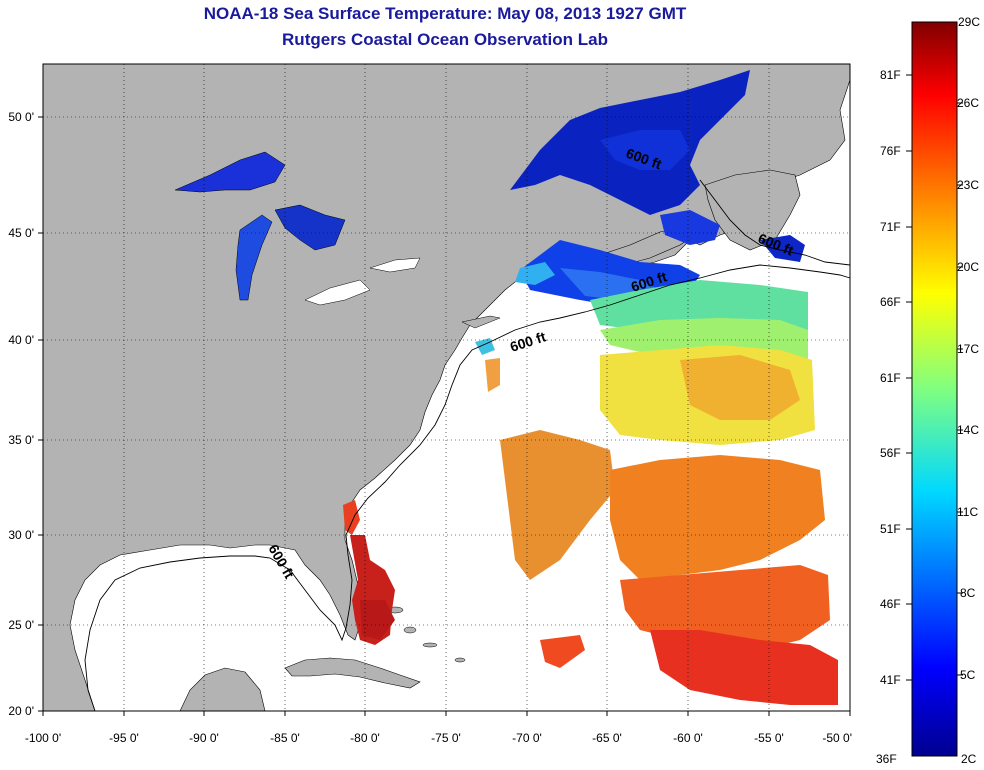 Image resolution: width=984 pixels, height=770 pixels. What do you see at coordinates (369, 572) in the screenshot?
I see `sst-florida-current` at bounding box center [369, 572].